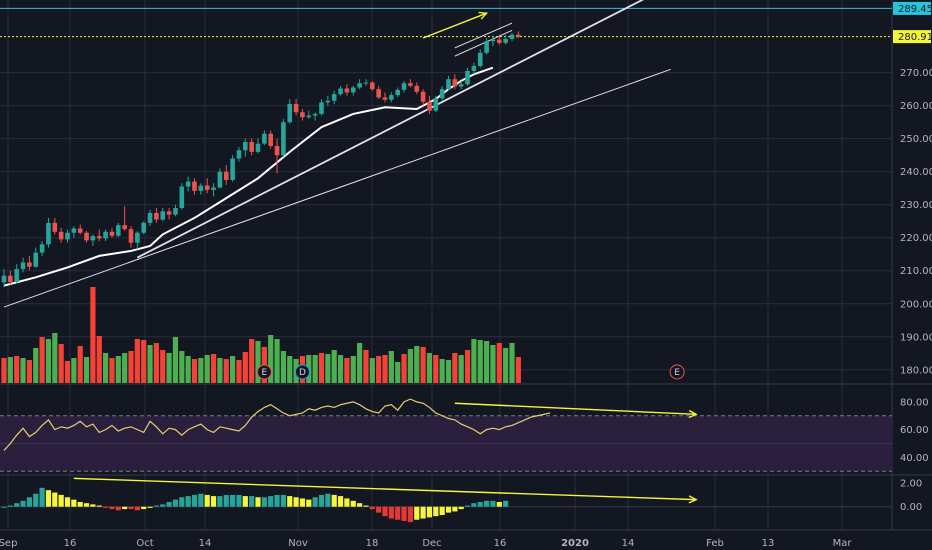  I want to click on x-tick-label: 13, so click(768, 543).